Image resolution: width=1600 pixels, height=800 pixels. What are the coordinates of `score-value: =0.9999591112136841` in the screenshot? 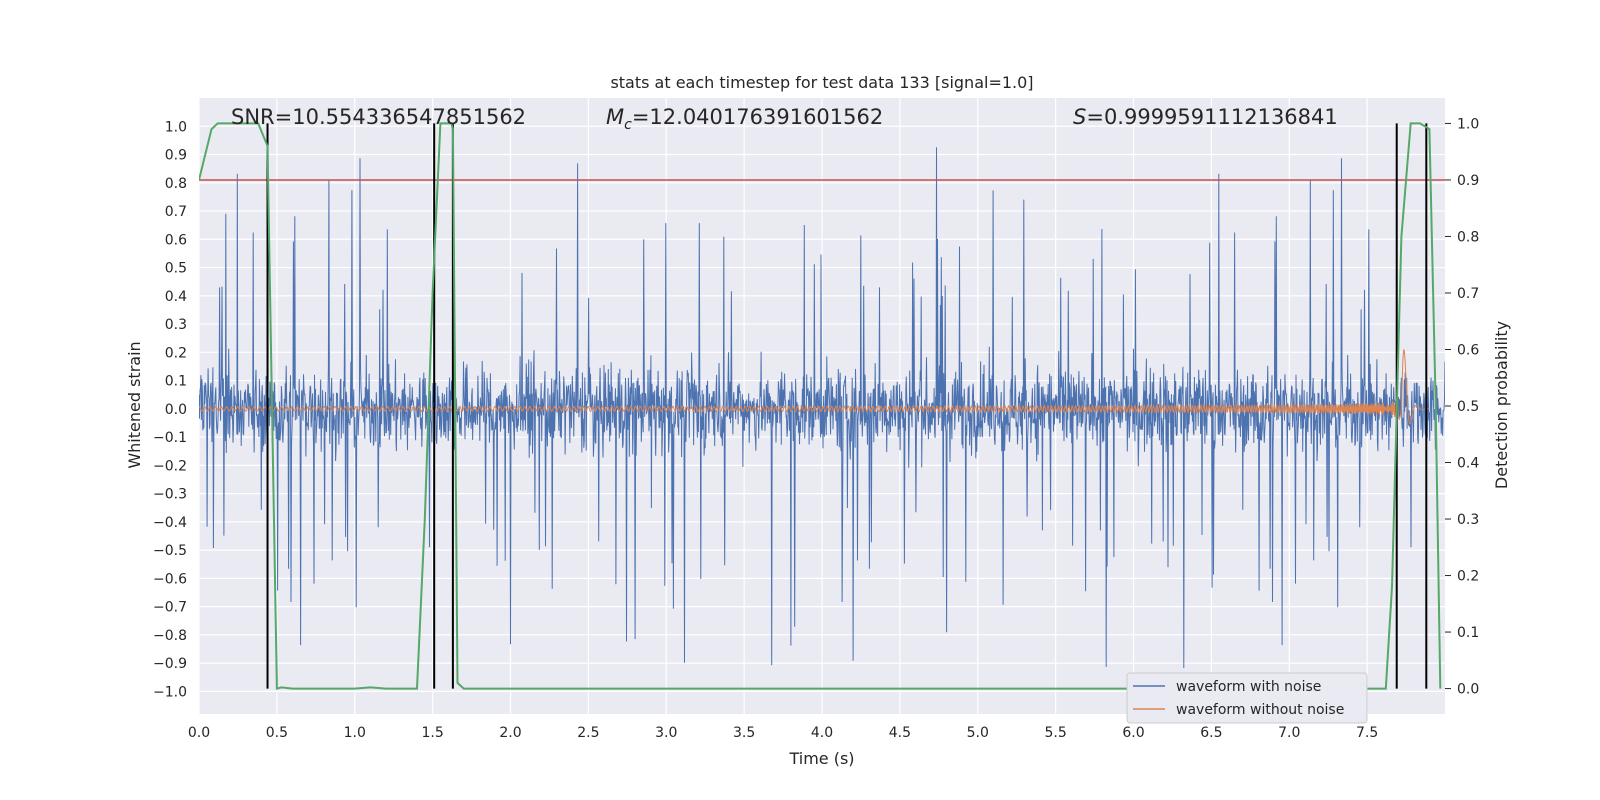 It's located at (1211, 117).